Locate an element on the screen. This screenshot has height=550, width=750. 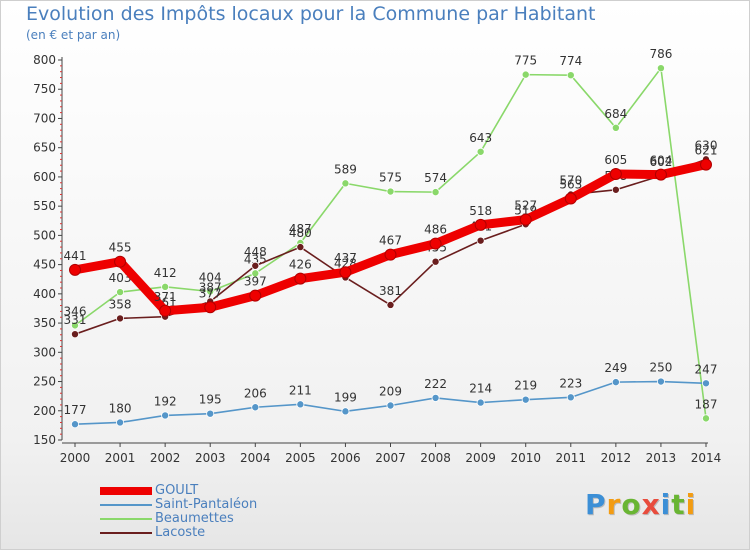
data-label: 377 is located at coordinates (210, 293).